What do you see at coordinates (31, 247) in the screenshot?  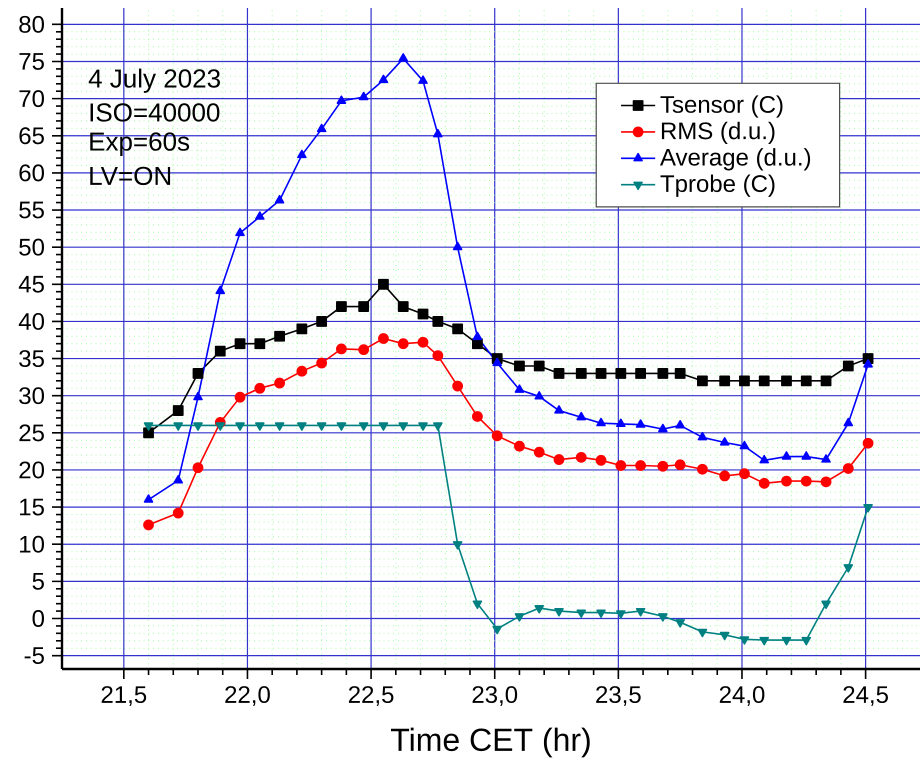 I see `y-tick-label: 50` at bounding box center [31, 247].